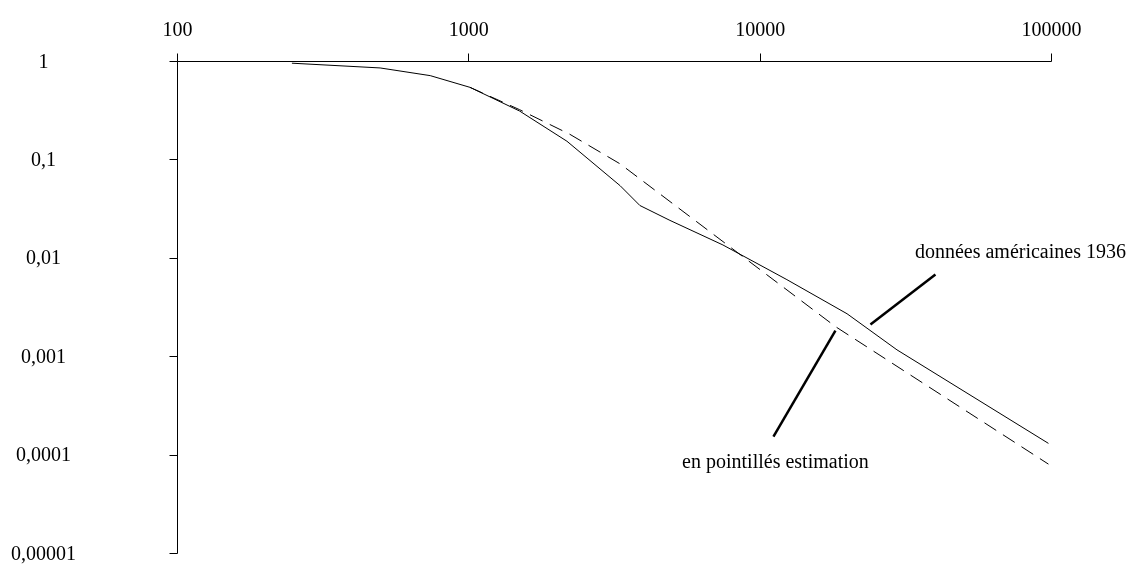 This screenshot has height=565, width=1146. What do you see at coordinates (43, 355) in the screenshot?
I see `y-tick-label: 0,001` at bounding box center [43, 355].